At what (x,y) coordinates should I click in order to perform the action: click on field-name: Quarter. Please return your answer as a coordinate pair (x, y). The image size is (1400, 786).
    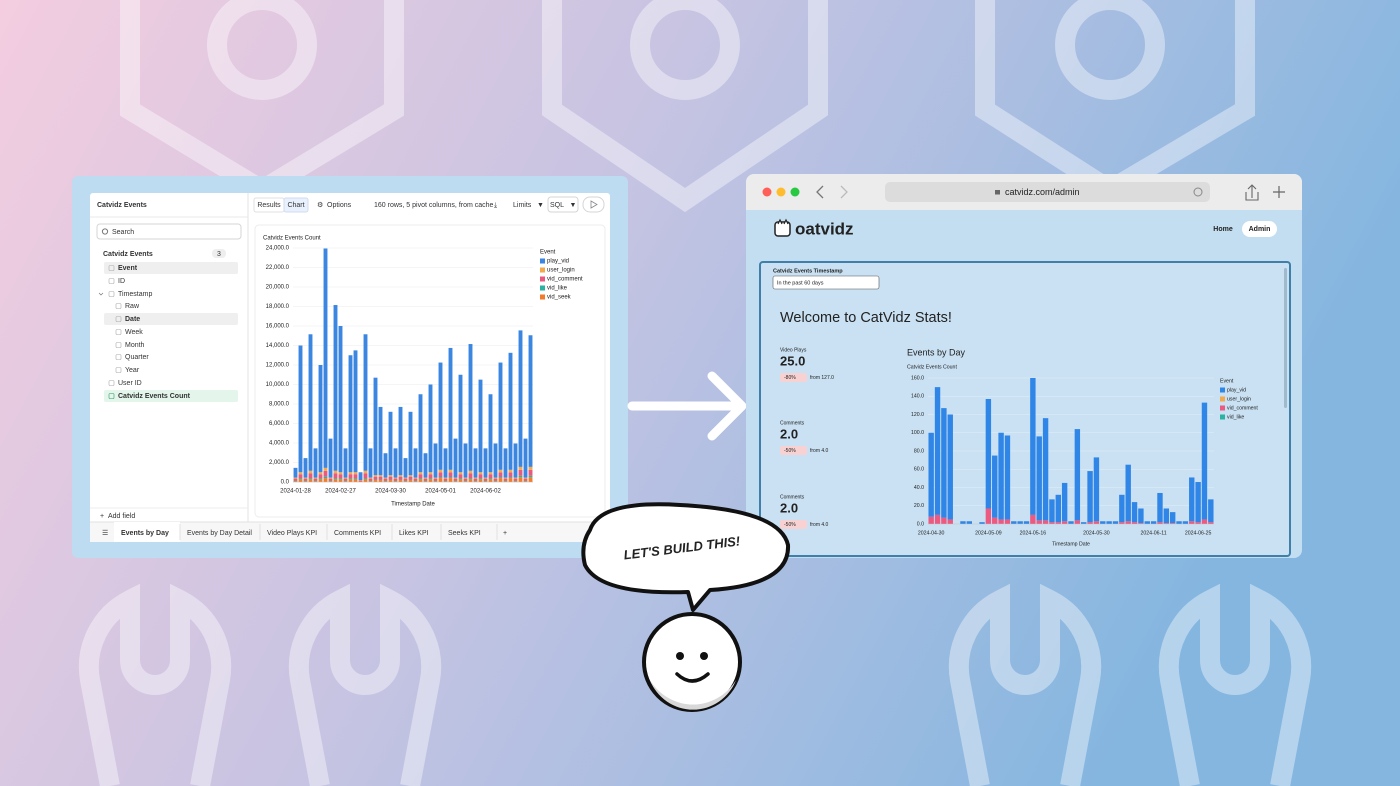
    Looking at the image, I should click on (137, 357).